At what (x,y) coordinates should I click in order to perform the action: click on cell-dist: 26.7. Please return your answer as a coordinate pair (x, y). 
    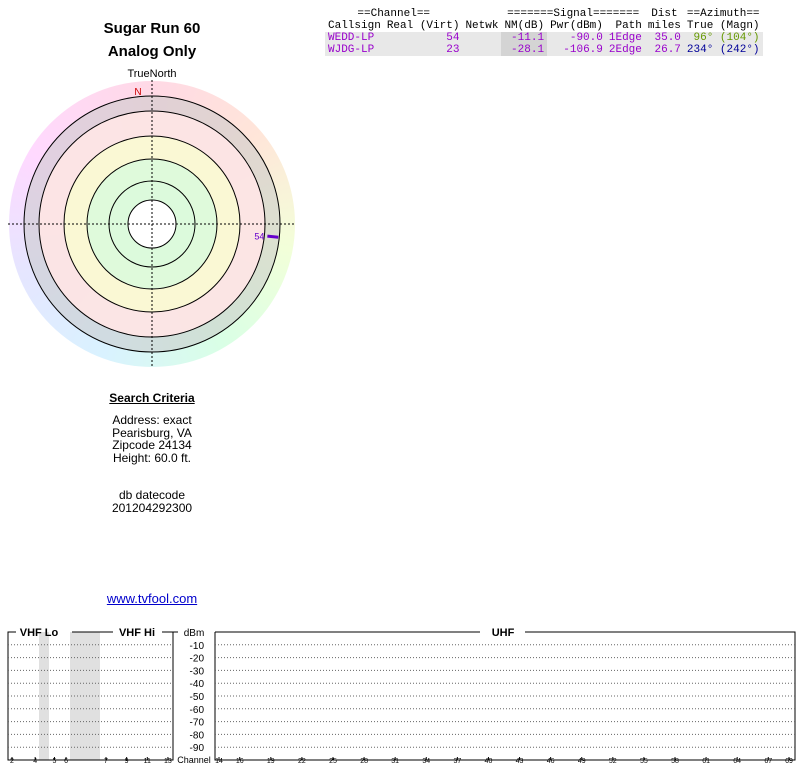
    Looking at the image, I should click on (667, 50).